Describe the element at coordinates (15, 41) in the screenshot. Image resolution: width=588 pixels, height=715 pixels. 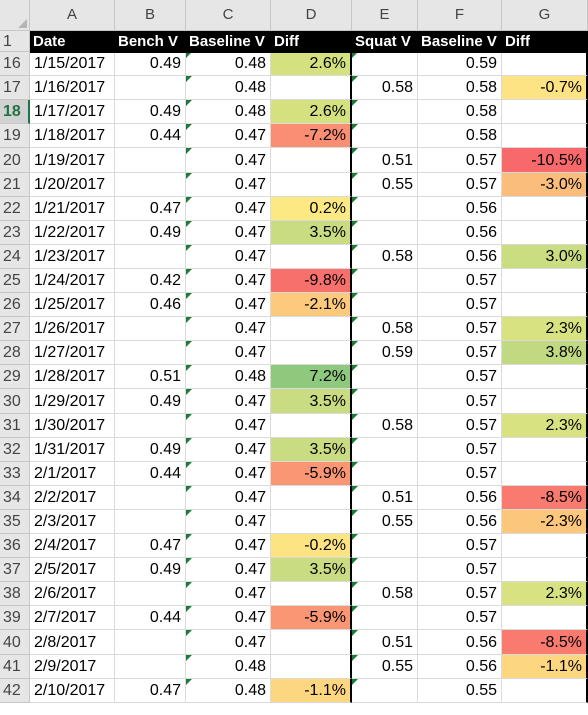
I see `row-header-1: 1` at that location.